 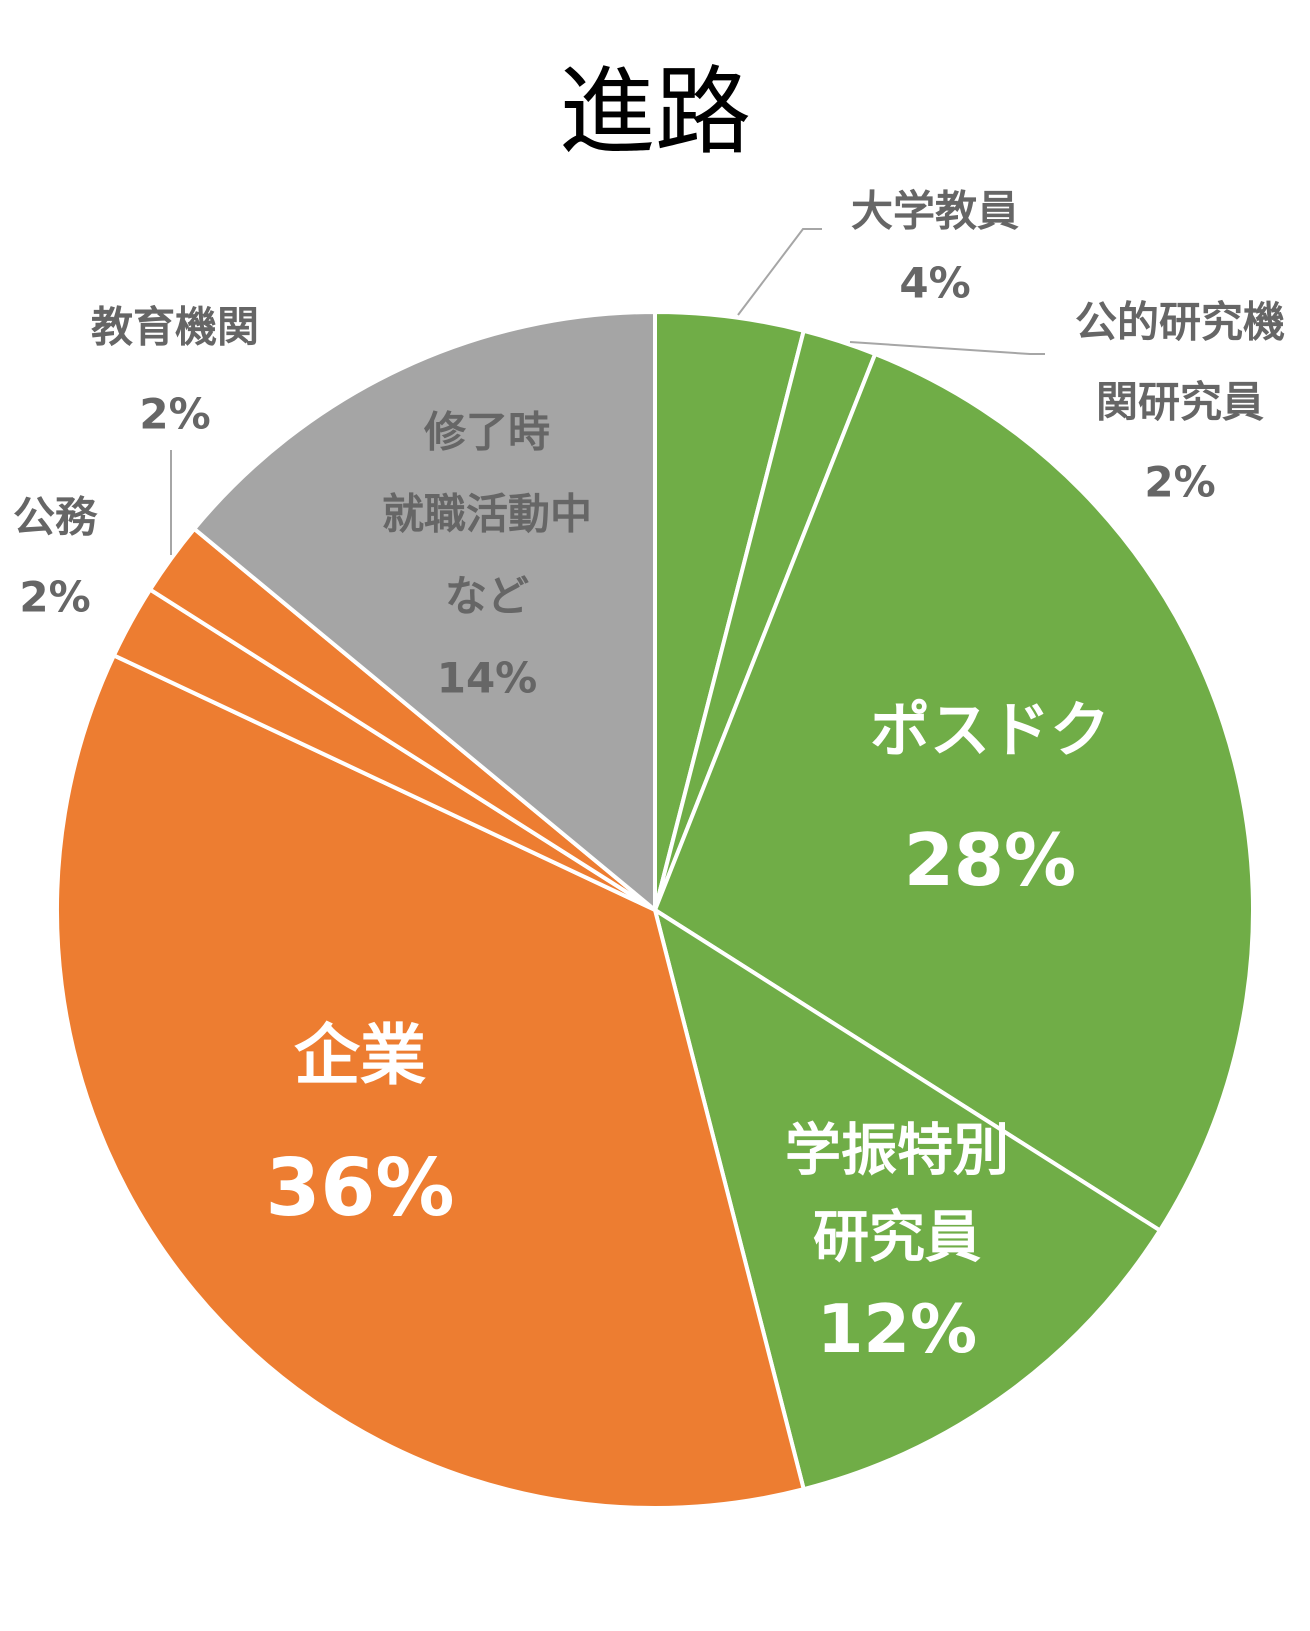 I want to click on slice-label: ポスドク, so click(x=990, y=731).